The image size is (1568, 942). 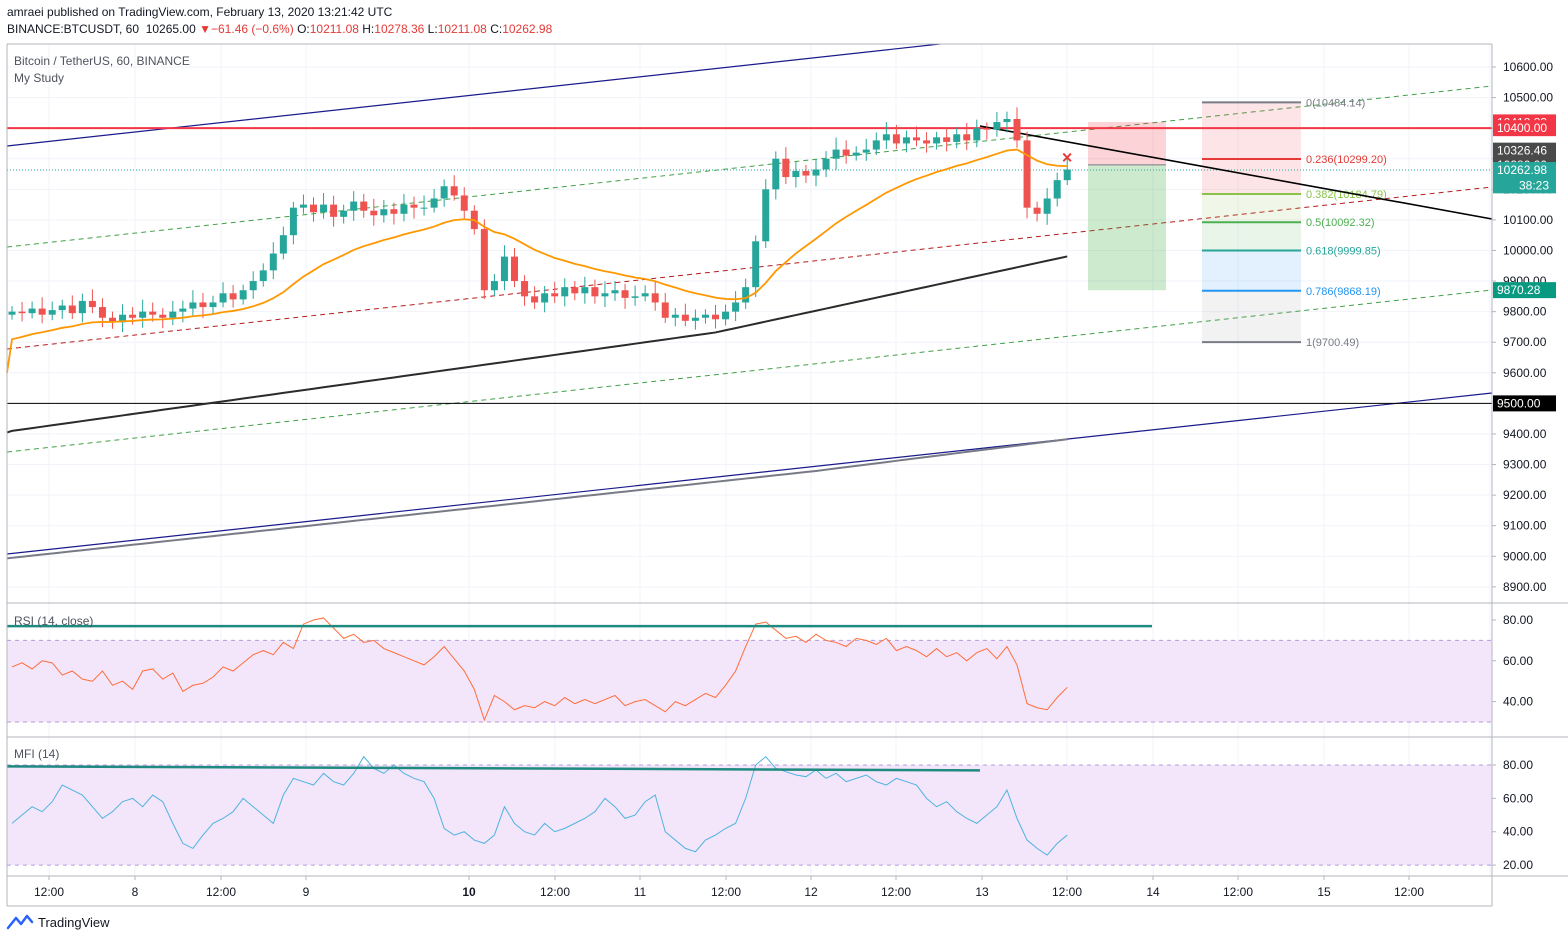 I want to click on time-tick-label: 11, so click(x=640, y=892).